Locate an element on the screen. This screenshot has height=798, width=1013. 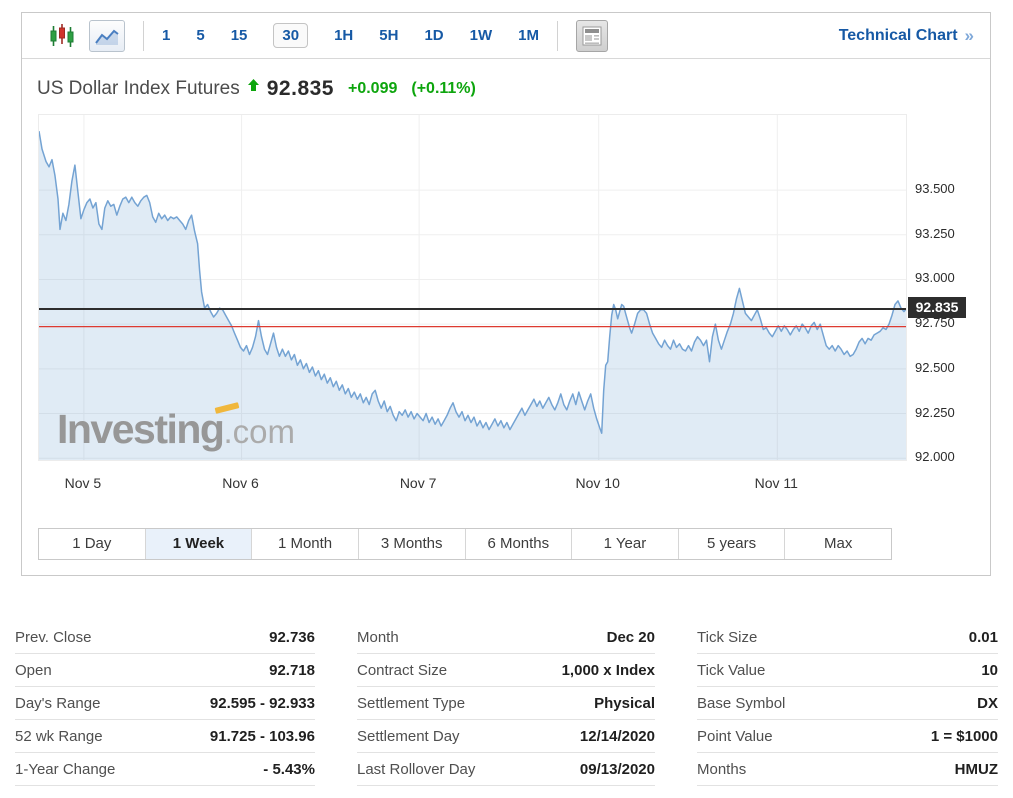
candlestick-icon is located at coordinates (62, 35).